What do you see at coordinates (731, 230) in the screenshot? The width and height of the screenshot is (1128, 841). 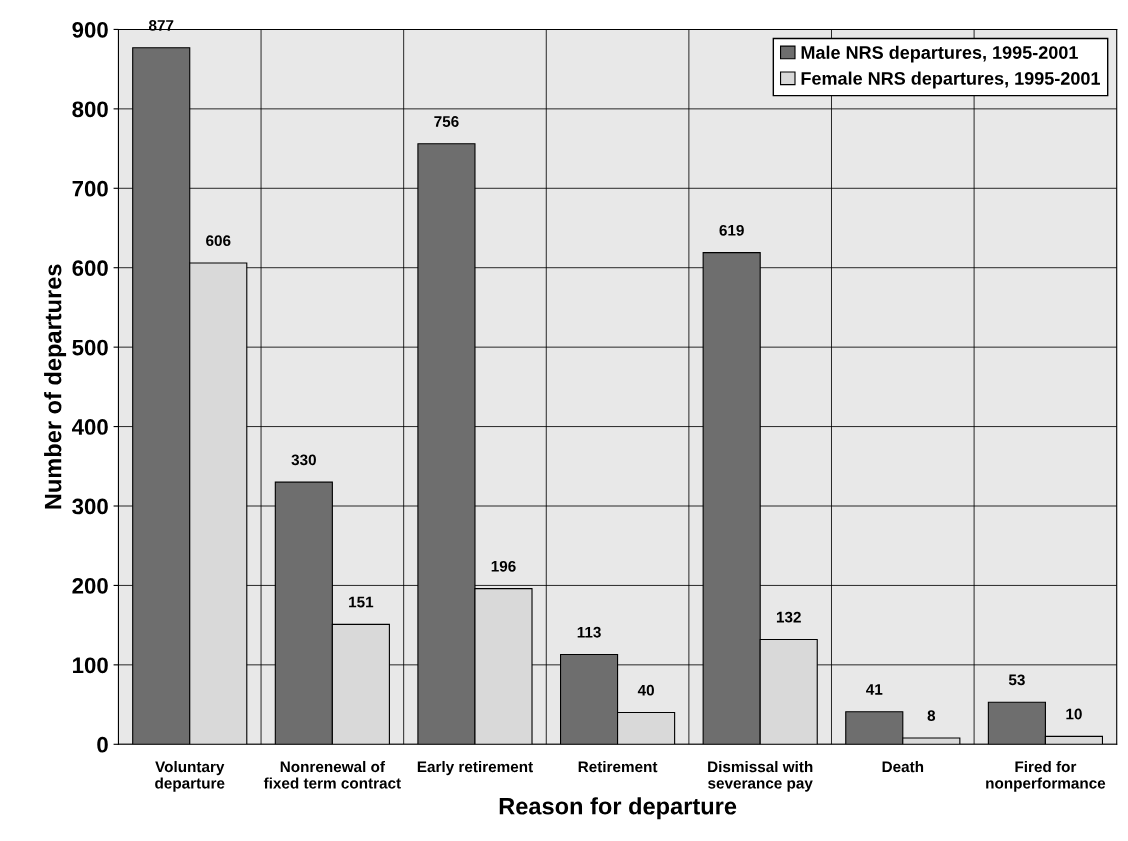 I see `data-label: 619` at bounding box center [731, 230].